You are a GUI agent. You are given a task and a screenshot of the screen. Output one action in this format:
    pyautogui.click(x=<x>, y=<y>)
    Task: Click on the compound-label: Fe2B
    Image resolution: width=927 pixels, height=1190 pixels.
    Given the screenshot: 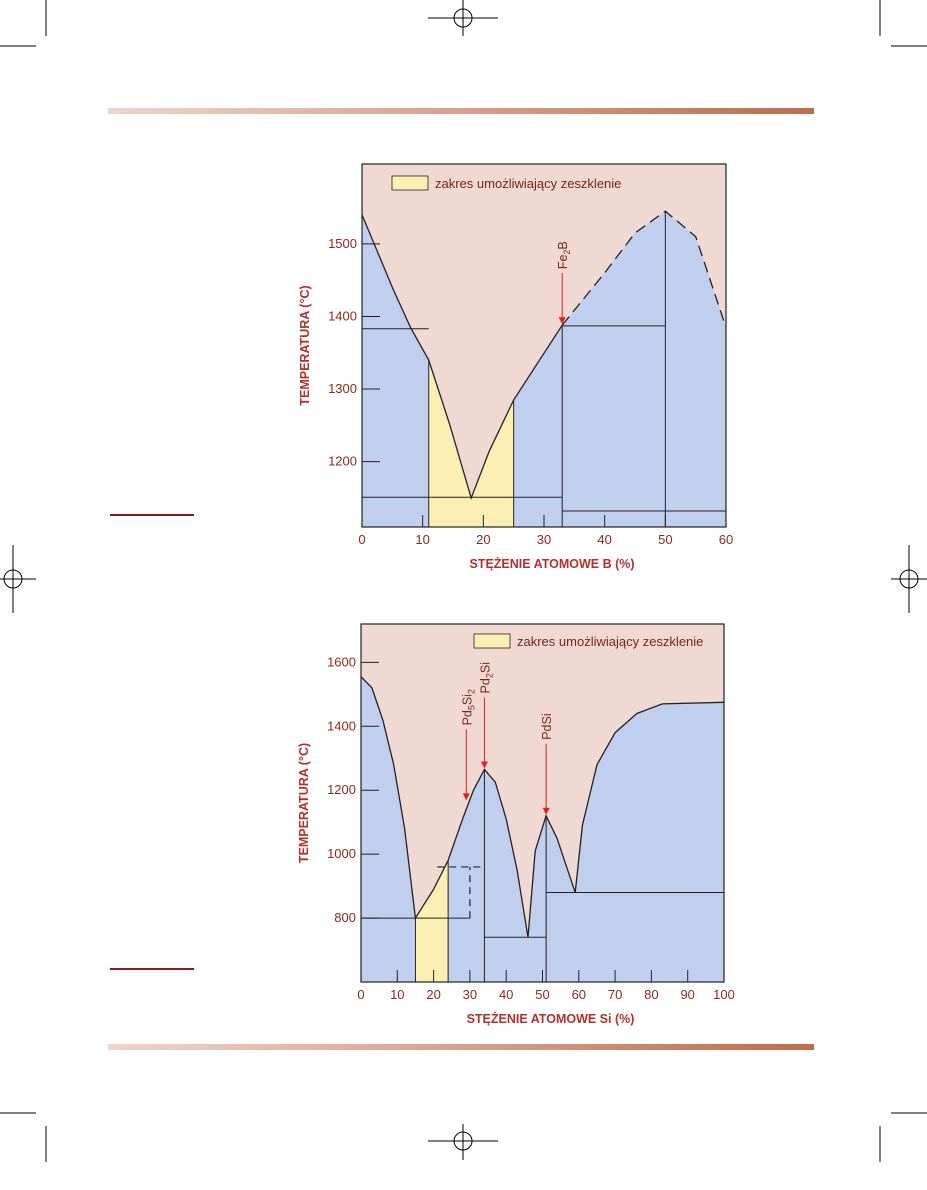 What is the action you would take?
    pyautogui.click(x=564, y=255)
    